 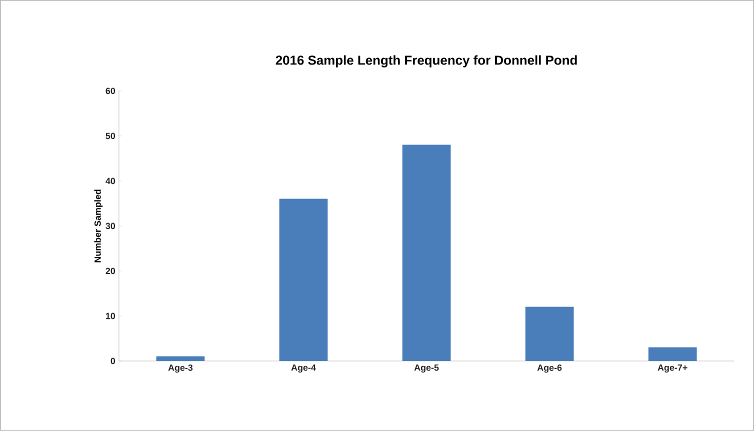 I want to click on y-tick-label: 40, so click(x=111, y=181).